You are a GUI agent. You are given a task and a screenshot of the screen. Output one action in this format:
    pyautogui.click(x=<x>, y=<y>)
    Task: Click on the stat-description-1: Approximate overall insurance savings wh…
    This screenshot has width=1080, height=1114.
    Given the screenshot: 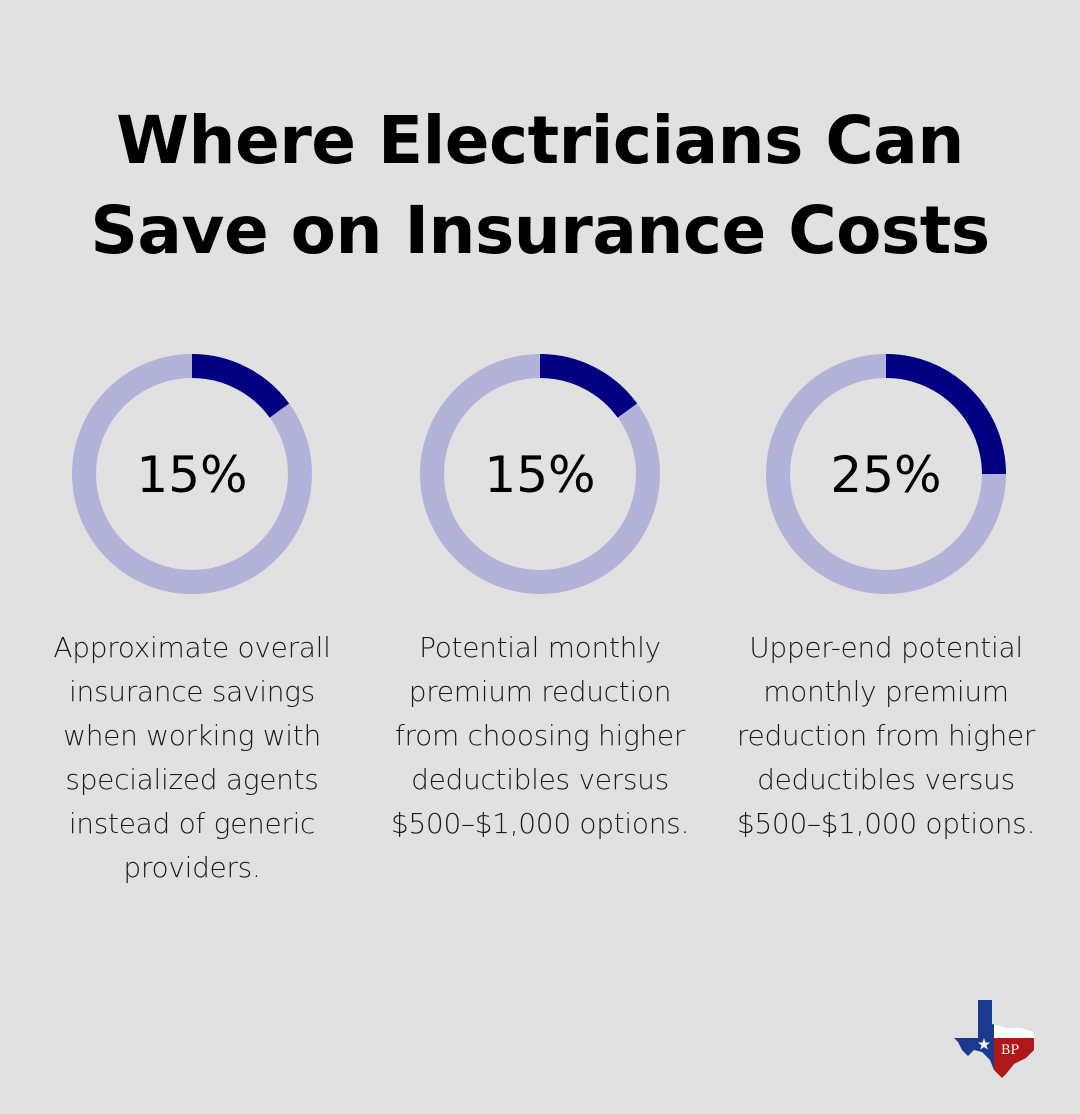 What is the action you would take?
    pyautogui.click(x=192, y=757)
    